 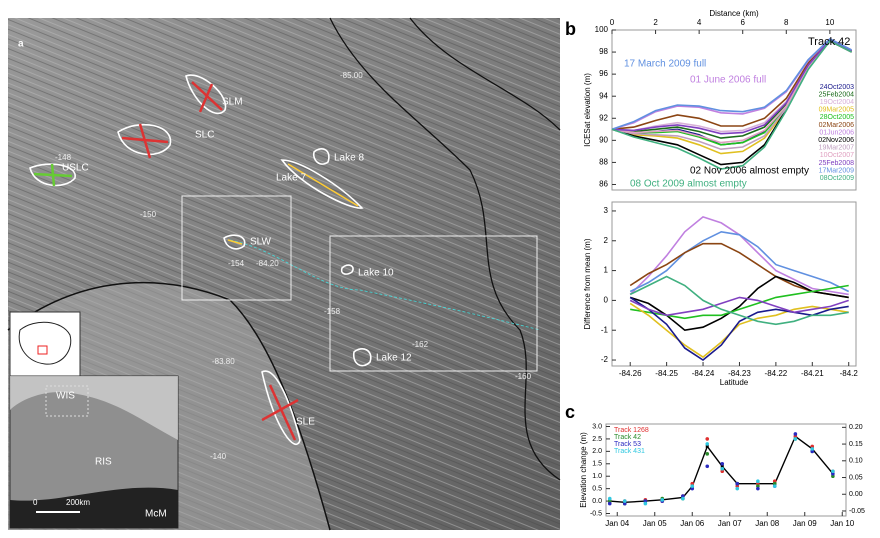 I want to click on legend-entry: Track 53, so click(x=627, y=444).